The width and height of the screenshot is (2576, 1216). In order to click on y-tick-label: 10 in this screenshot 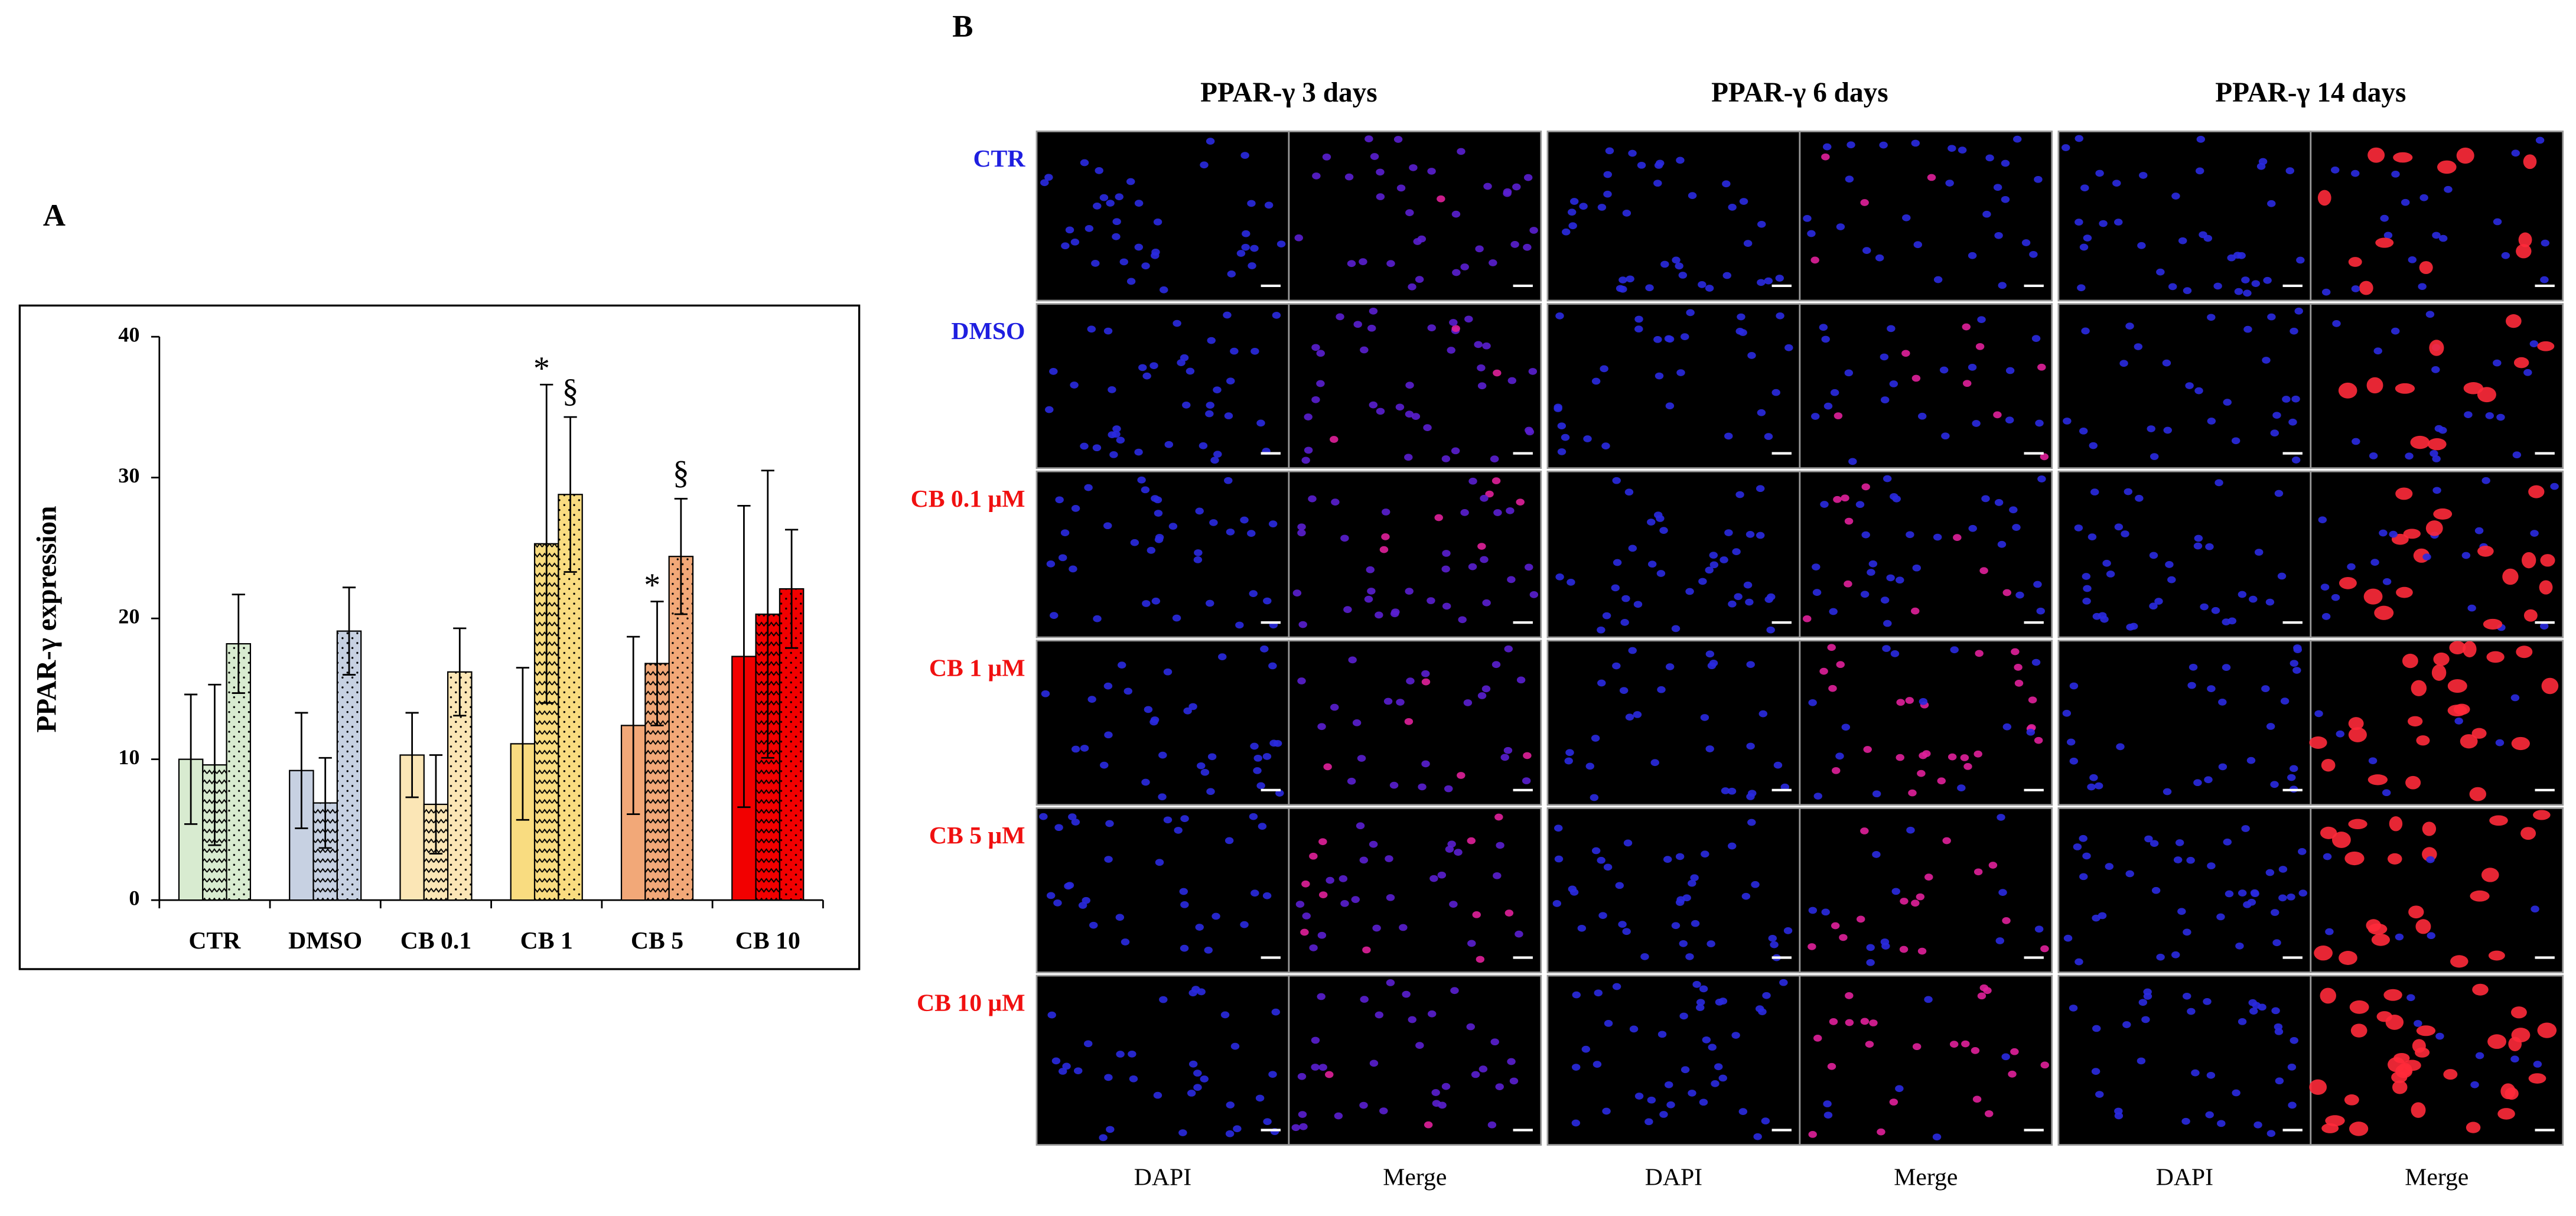, I will do `click(128, 757)`.